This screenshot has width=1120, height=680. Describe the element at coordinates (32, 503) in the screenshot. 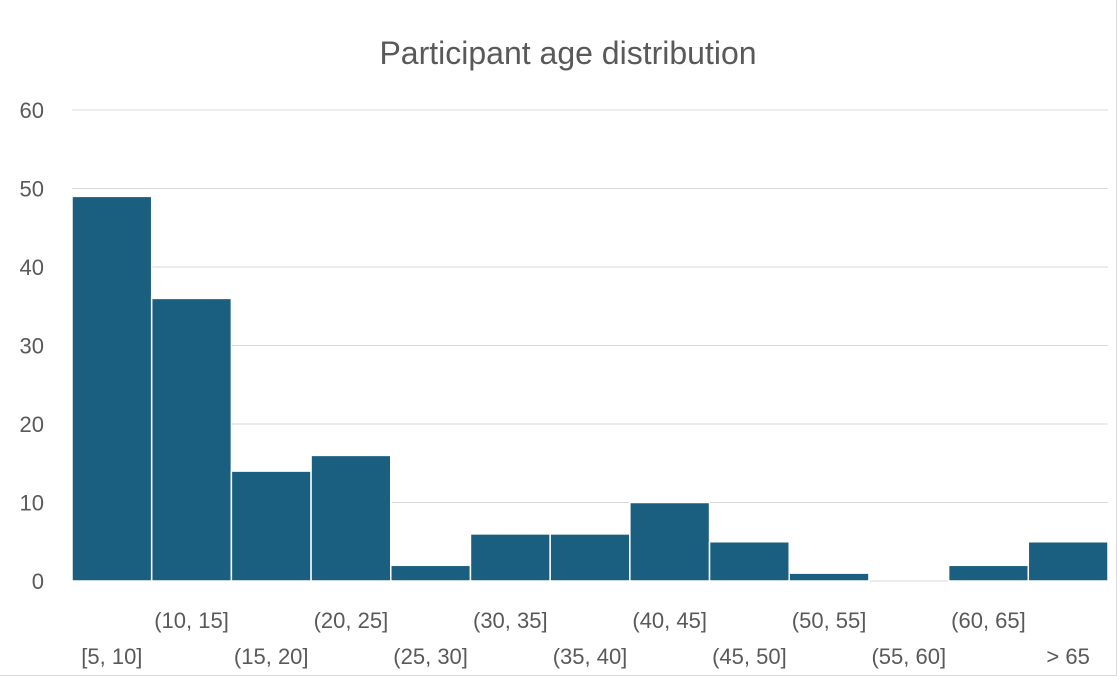

I see `y-tick-label: 10` at that location.